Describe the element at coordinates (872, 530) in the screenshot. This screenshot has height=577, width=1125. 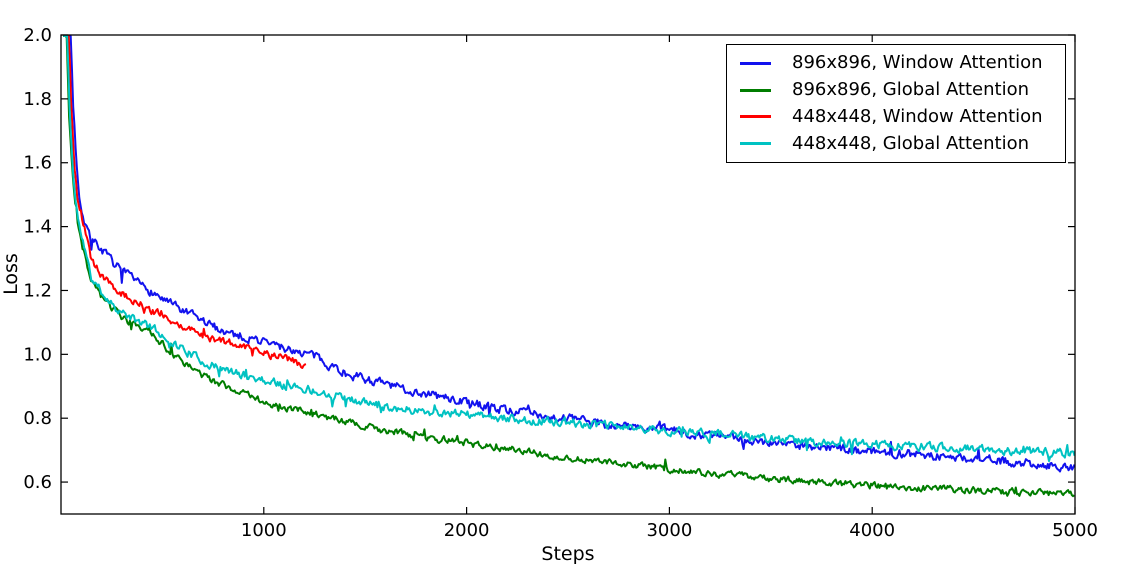
I see `x-tick-label: 4000` at that location.